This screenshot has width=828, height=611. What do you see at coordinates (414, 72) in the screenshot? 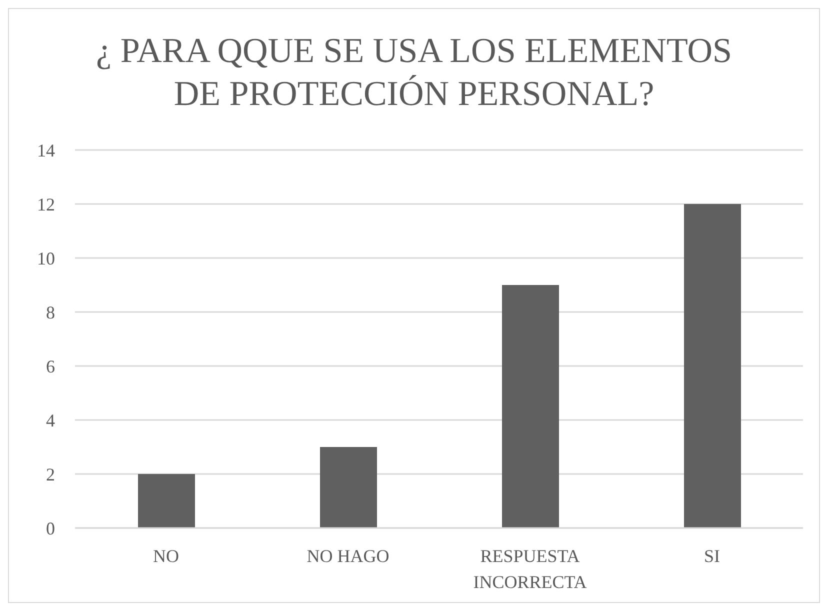
I see `chart-title: ¿ PARA QQUE SE USA LOS ELEMENTOS DE PROTECCIÓN PERSONAL?` at bounding box center [414, 72].